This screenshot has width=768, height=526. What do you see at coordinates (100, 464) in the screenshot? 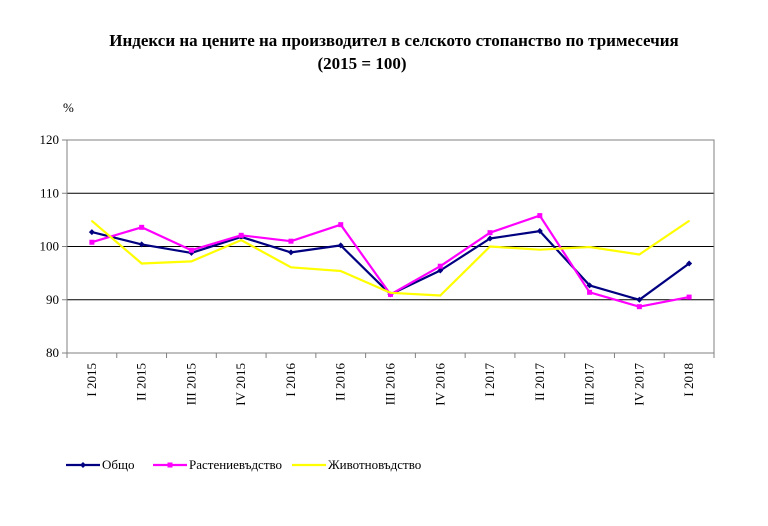
I see `legend-item-1: Общо` at bounding box center [100, 464].